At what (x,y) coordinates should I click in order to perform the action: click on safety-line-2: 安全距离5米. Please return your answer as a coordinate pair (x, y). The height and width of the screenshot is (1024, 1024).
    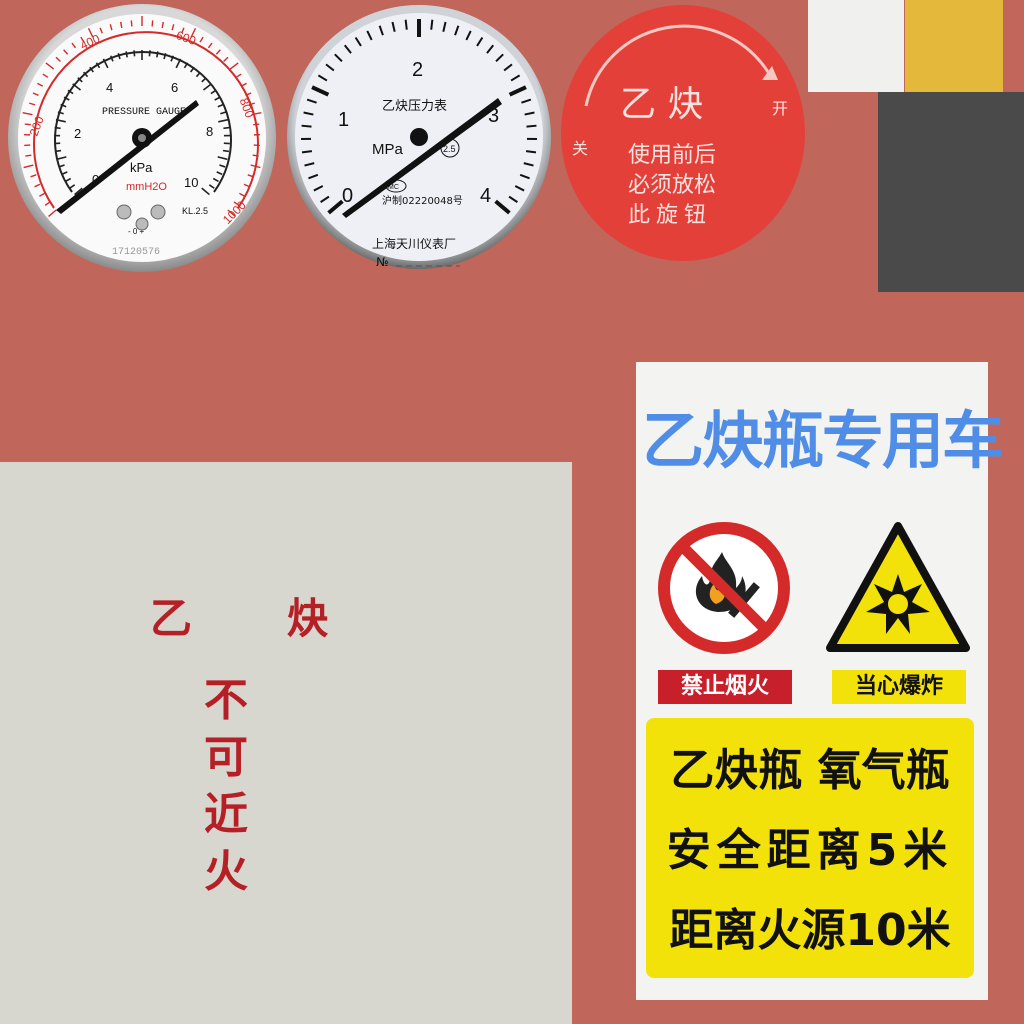
    Looking at the image, I should click on (810, 850).